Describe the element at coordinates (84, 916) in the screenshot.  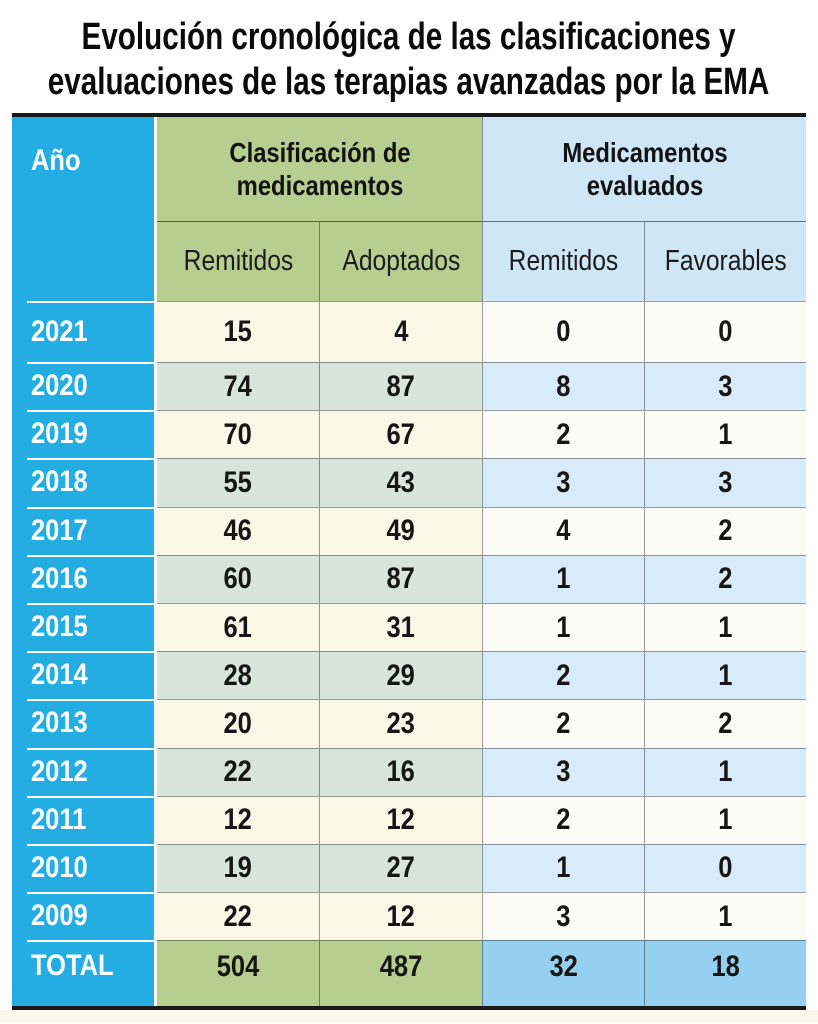
I see `year-cell: 2009` at that location.